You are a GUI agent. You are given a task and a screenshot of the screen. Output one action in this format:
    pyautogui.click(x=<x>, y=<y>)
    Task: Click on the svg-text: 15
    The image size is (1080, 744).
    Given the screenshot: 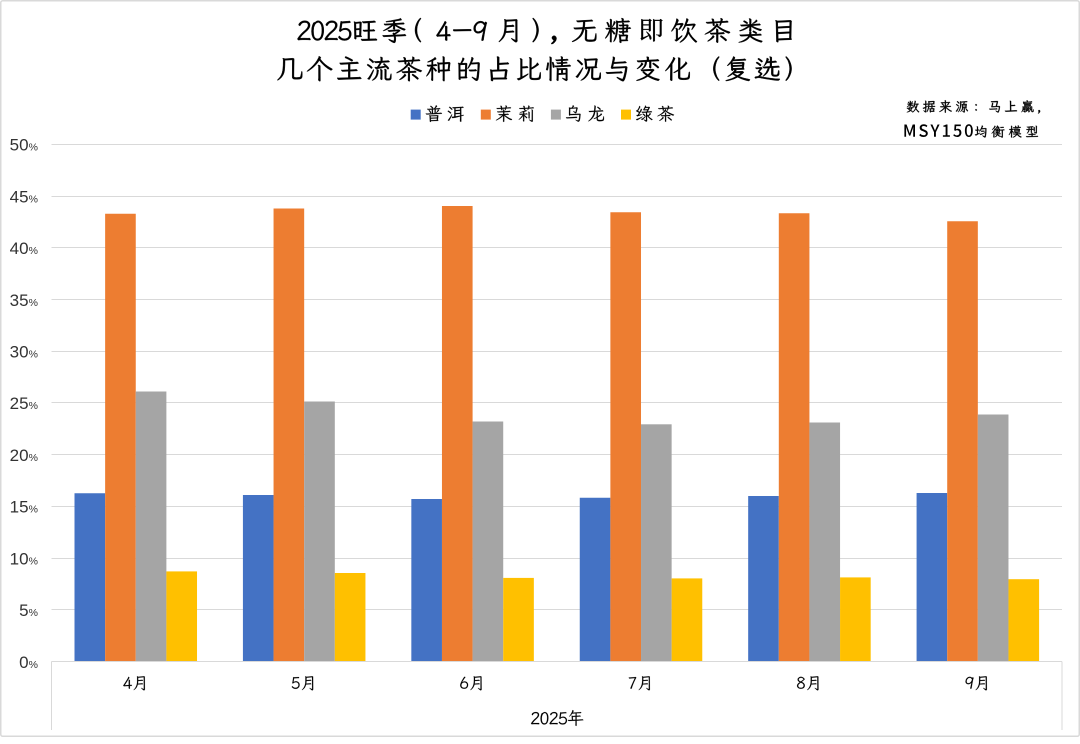 What is the action you would take?
    pyautogui.click(x=19, y=507)
    